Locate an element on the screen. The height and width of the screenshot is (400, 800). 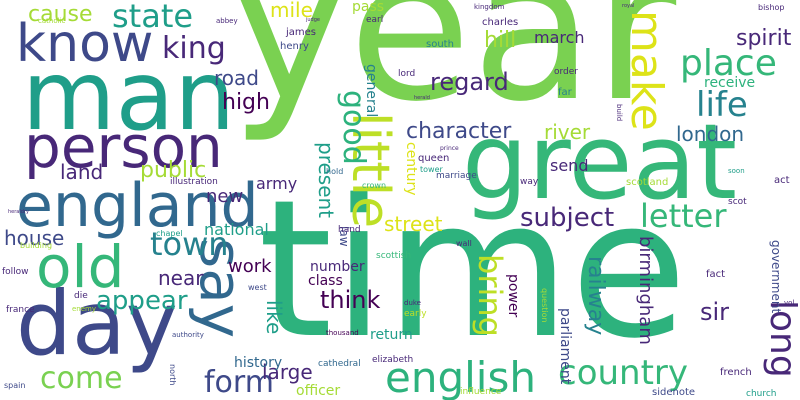
word-house: house is located at coordinates (34, 238).